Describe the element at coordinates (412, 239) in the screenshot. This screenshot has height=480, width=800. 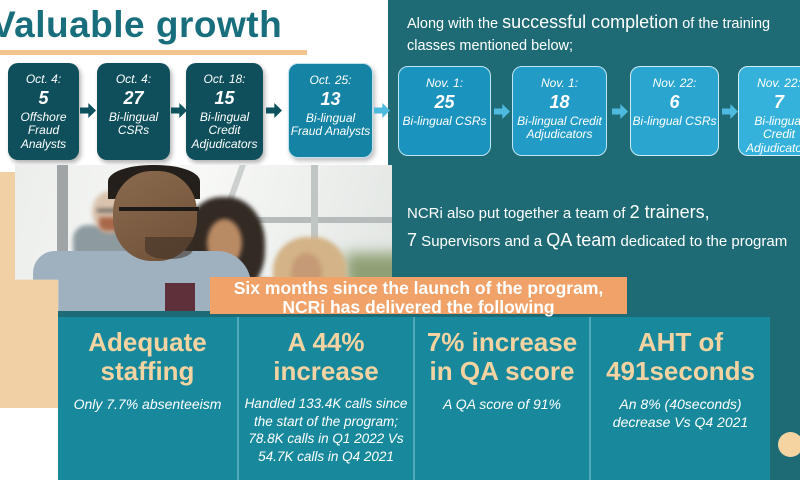
I see `team-note-emphasis: 7` at that location.